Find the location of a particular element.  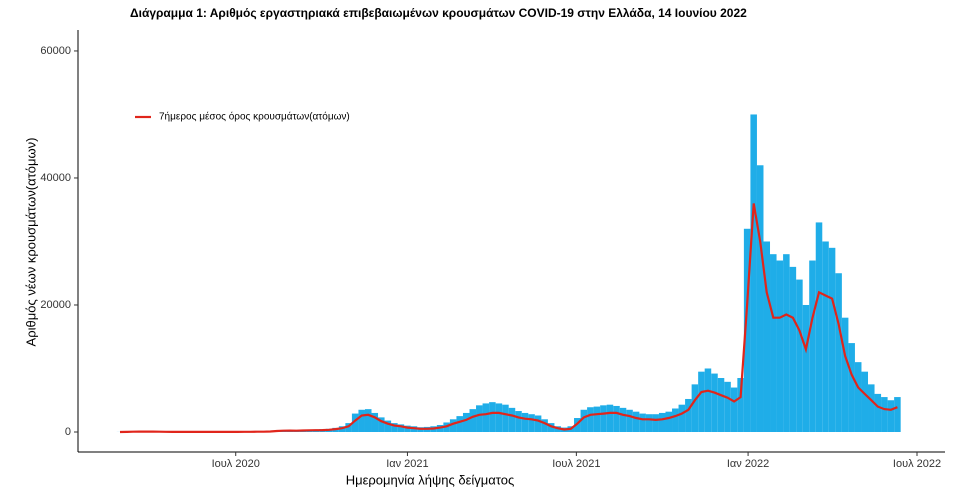

y-tick-label: 20000 is located at coordinates (55, 305).